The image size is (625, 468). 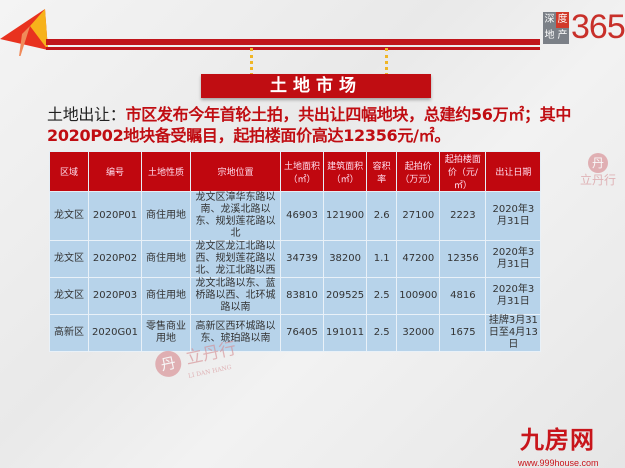 What do you see at coordinates (115, 333) in the screenshot?
I see `table-cell: 2020G01` at bounding box center [115, 333].